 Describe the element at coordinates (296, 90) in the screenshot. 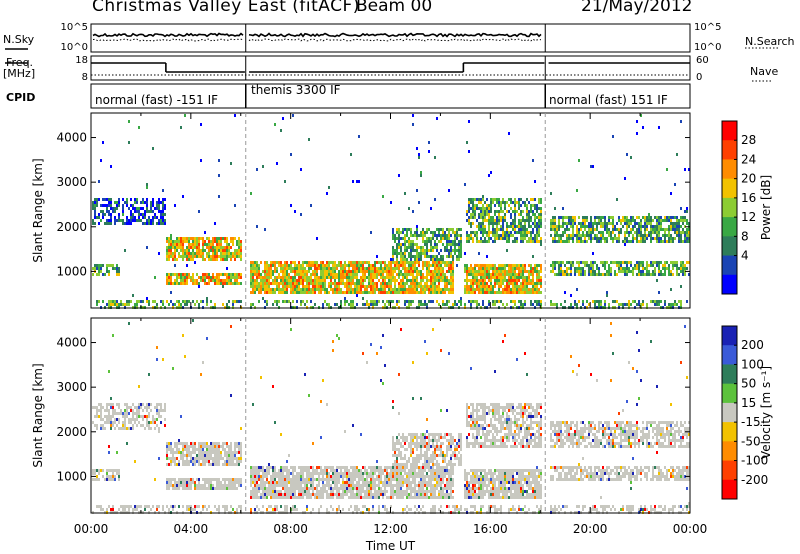

I see `cpid-mode-2: themis 3300 IF` at that location.